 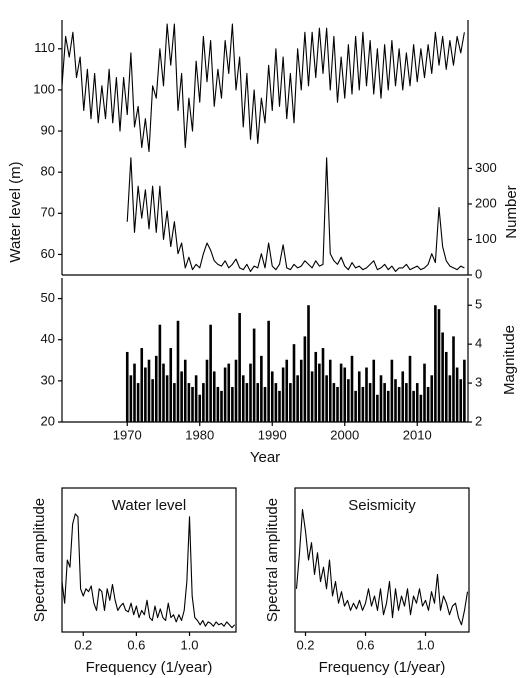 I want to click on y2-tick-label: 300, so click(x=486, y=167).